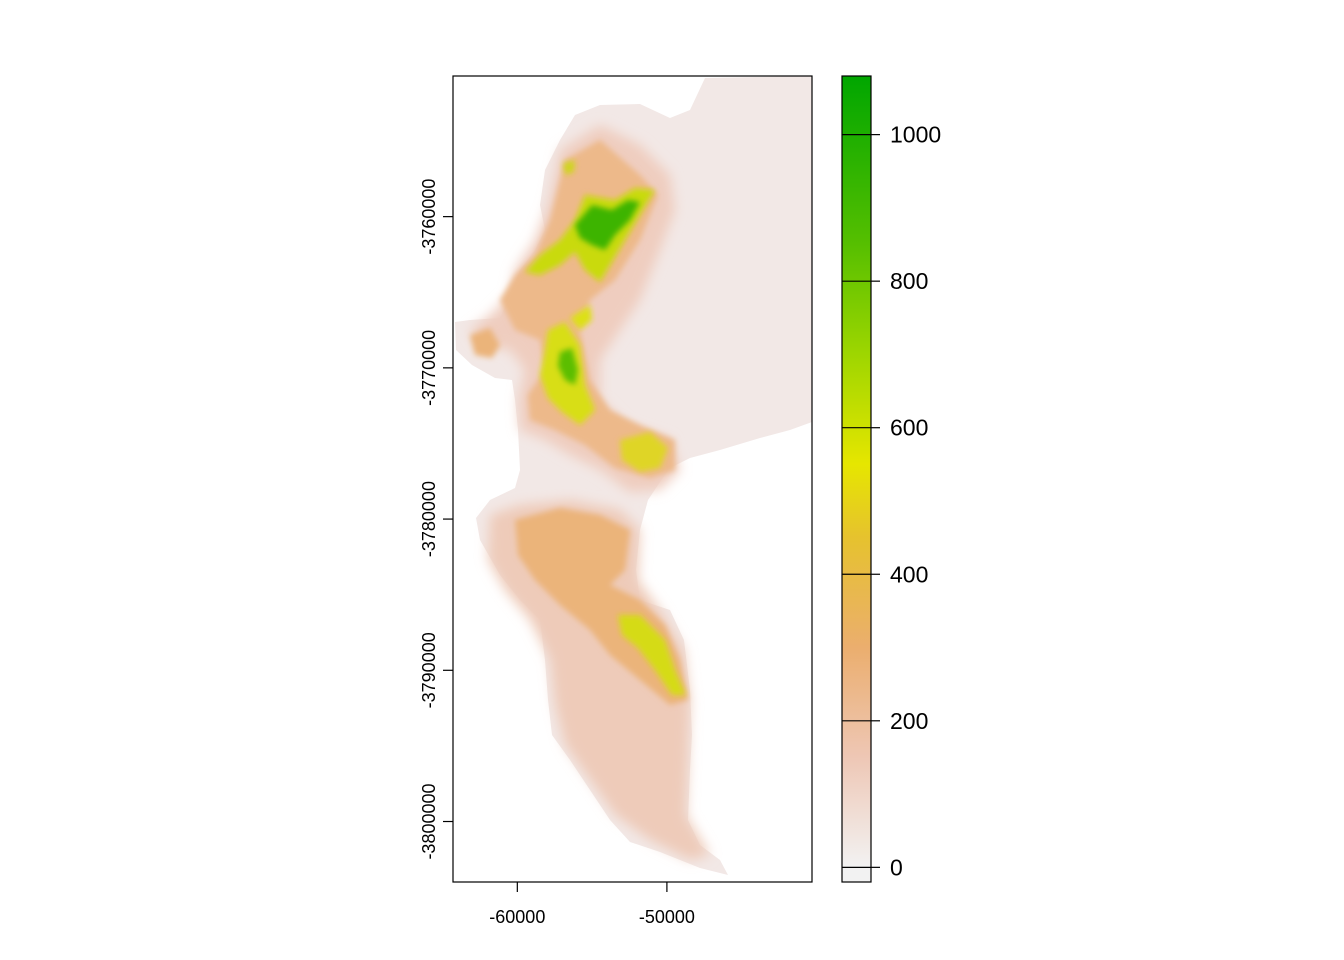  I want to click on y-axis: -3760000 -3770000 -3780000 -3790000 -3800000, so click(436, 519).